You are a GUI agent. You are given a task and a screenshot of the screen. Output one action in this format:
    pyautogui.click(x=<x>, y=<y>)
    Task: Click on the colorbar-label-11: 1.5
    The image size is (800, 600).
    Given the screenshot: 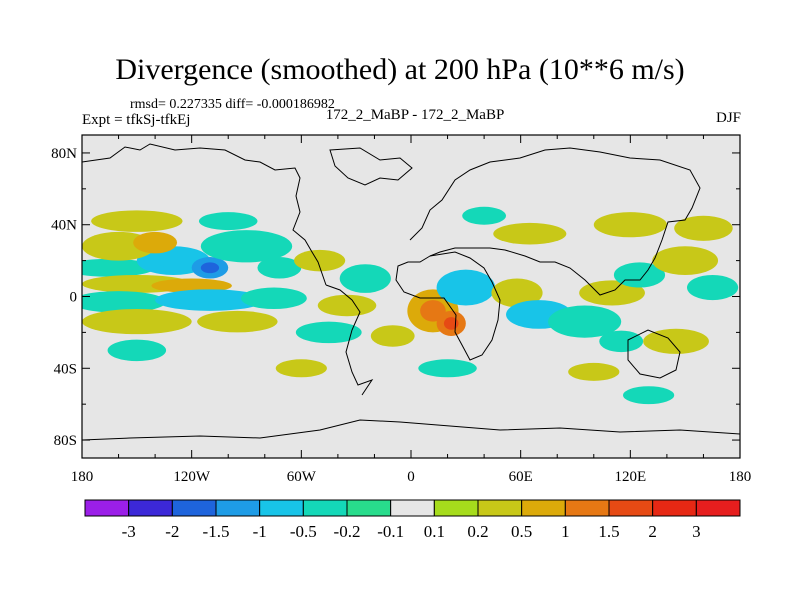 What is the action you would take?
    pyautogui.click(x=608, y=531)
    